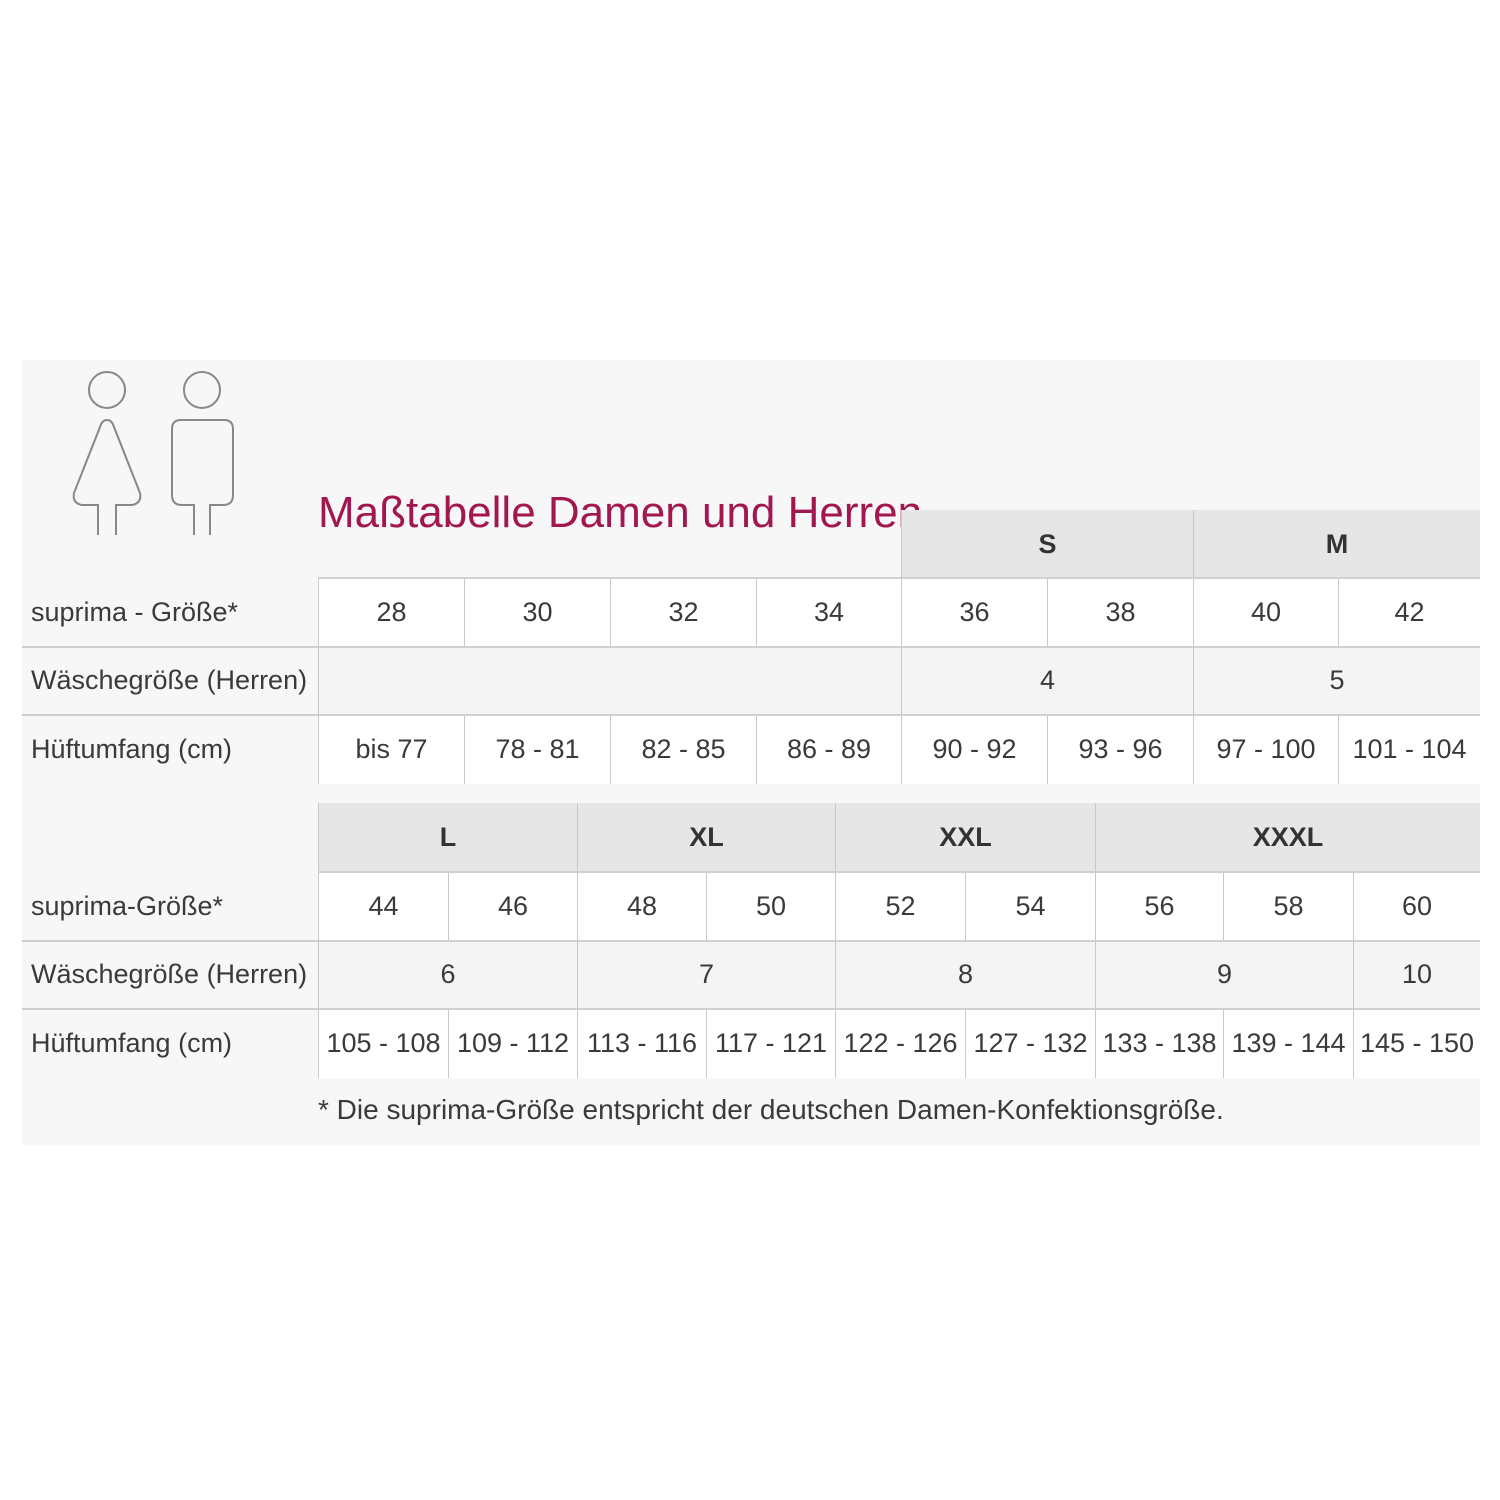  What do you see at coordinates (391, 612) in the screenshot?
I see `table-cell: 28` at bounding box center [391, 612].